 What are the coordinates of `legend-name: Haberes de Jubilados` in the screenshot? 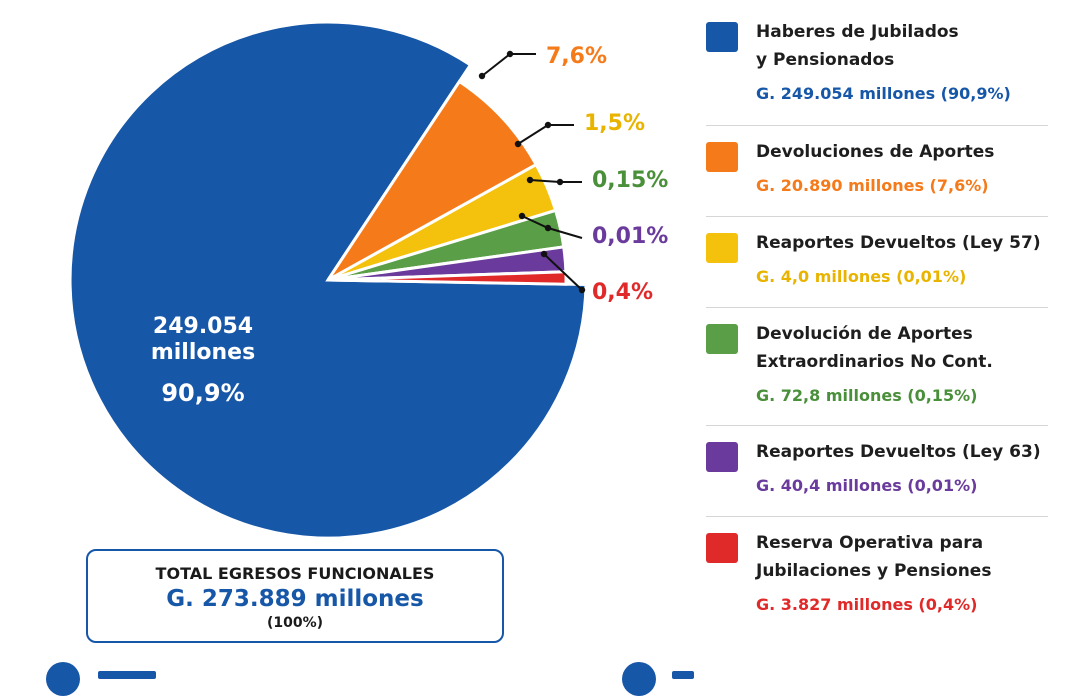 It's located at (857, 32).